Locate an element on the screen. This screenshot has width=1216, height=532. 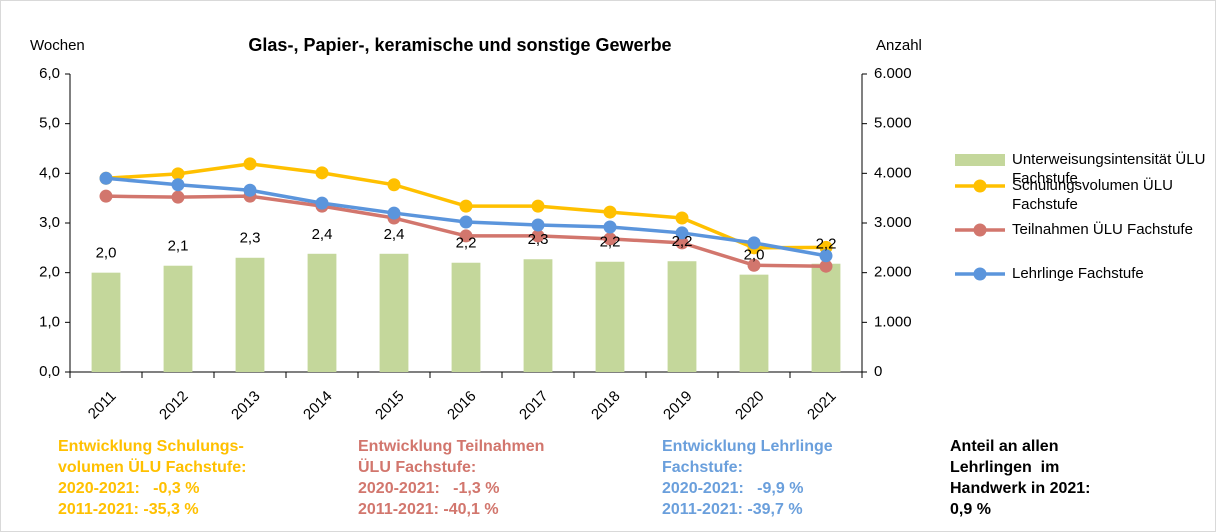
data-label: 2,1 is located at coordinates (178, 246).